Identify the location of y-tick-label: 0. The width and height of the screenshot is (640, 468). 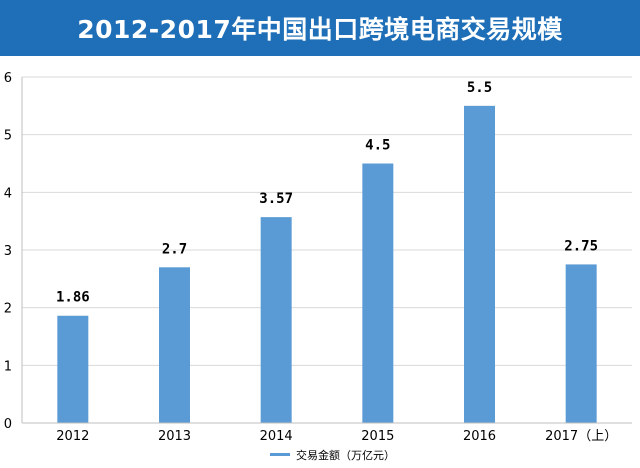
(8, 424).